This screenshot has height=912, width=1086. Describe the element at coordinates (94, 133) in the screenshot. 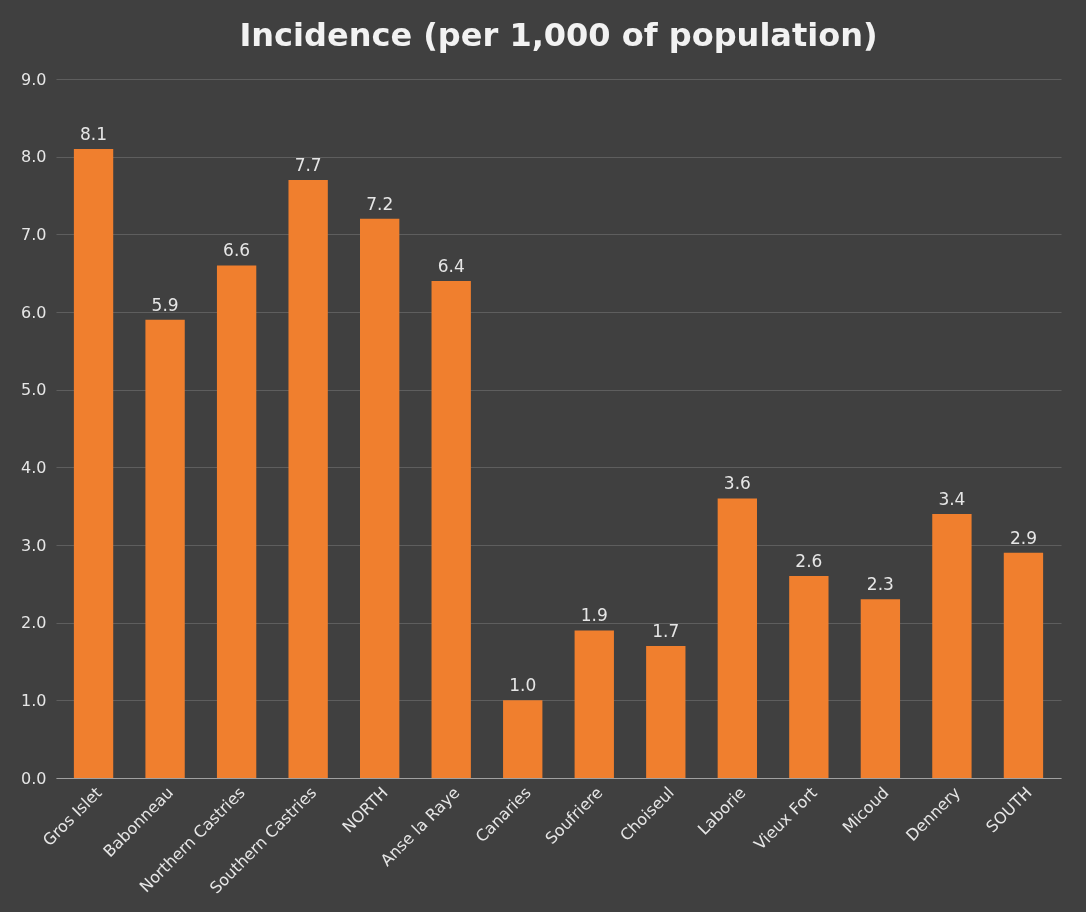

I see `data-label: 8.1` at that location.